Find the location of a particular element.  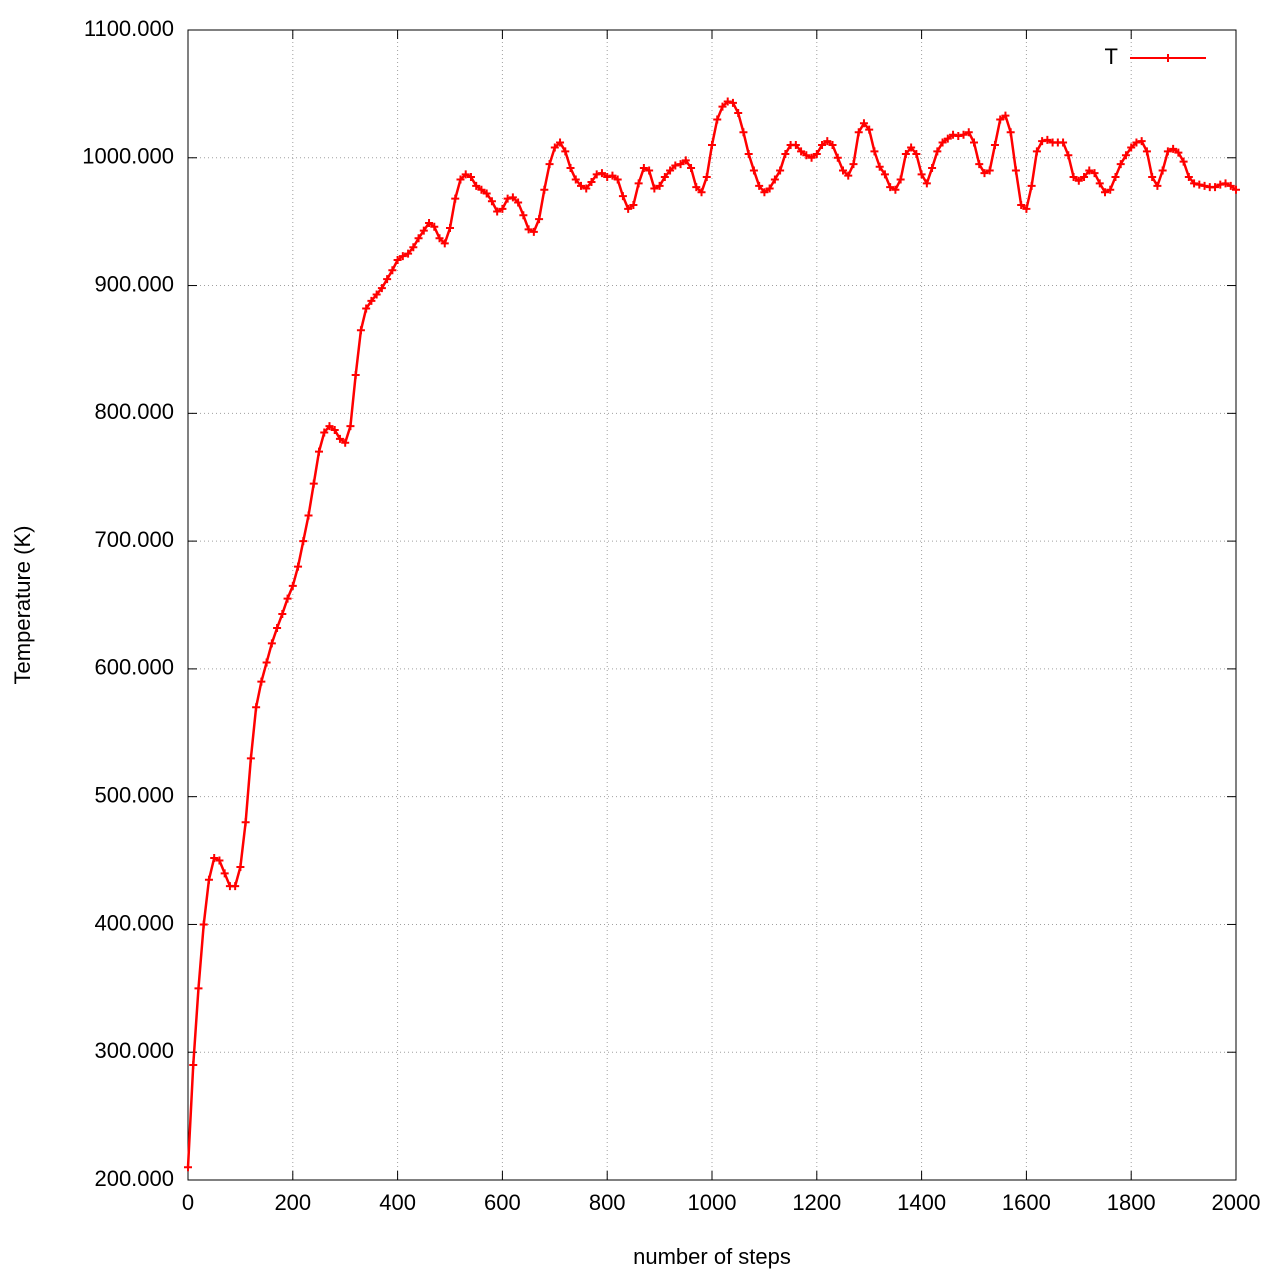

x-tick-label: 1800 is located at coordinates (1131, 1202).